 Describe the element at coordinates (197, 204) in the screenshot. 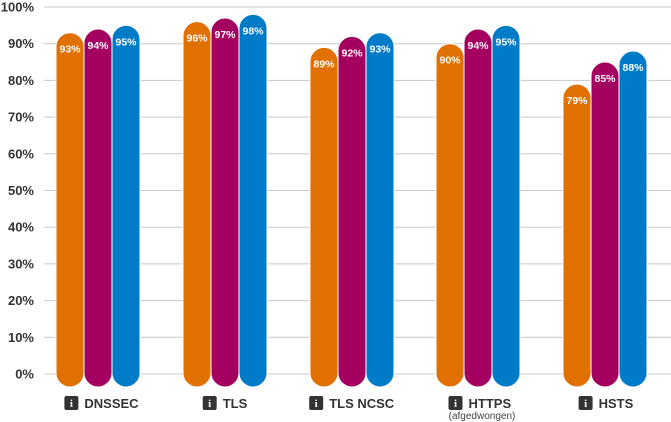

I see `bar-tls-s1` at that location.